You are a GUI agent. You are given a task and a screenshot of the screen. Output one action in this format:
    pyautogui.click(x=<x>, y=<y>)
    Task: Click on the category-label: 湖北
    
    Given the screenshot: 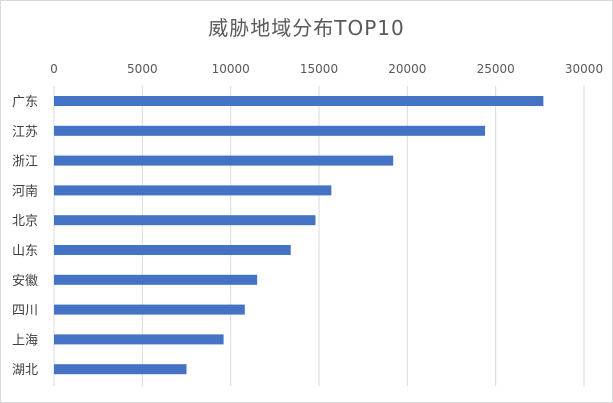 What is the action you would take?
    pyautogui.click(x=25, y=370)
    